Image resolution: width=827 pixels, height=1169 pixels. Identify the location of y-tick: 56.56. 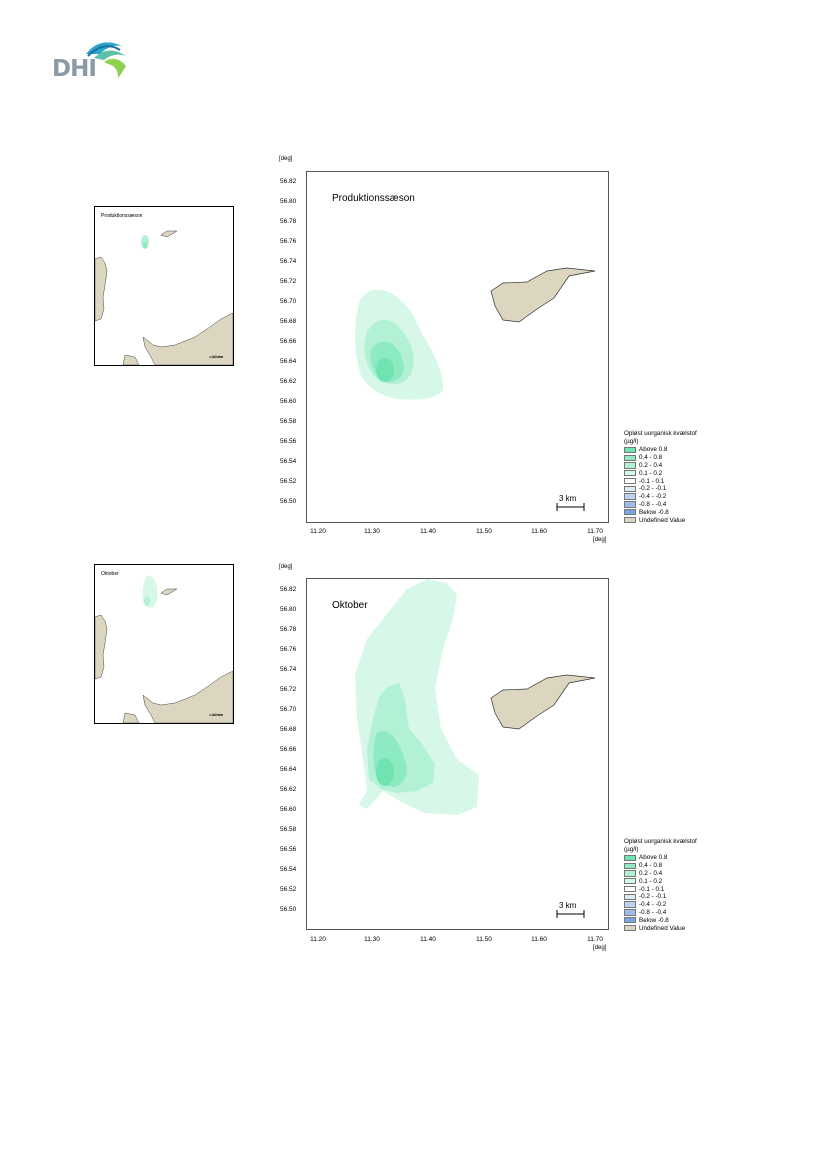
(288, 849).